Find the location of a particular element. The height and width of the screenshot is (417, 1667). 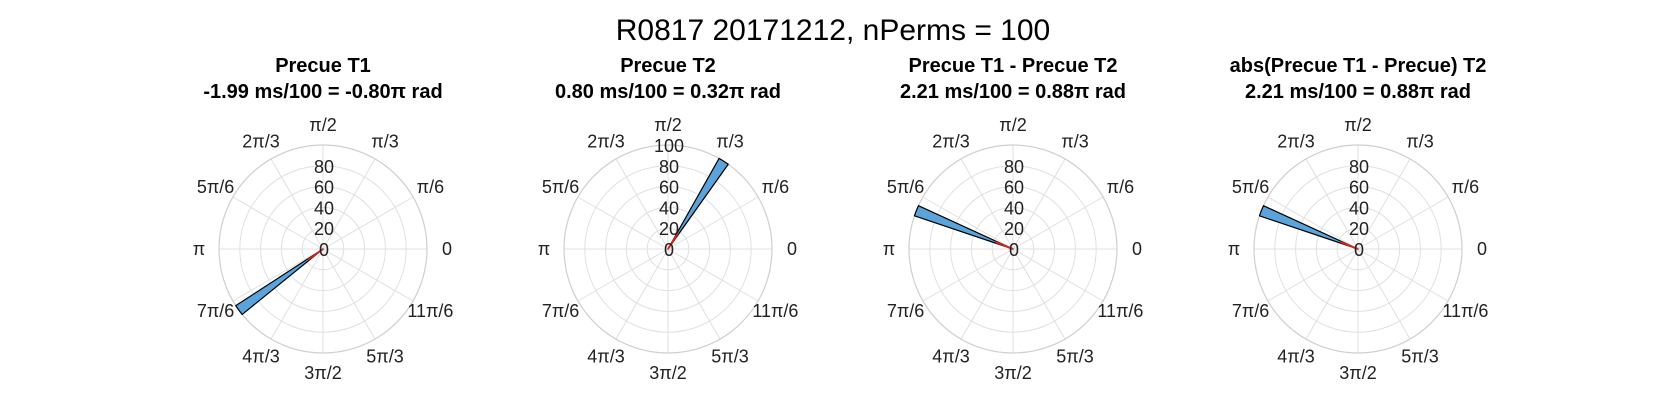

panel-title: Precue T2 is located at coordinates (668, 66).